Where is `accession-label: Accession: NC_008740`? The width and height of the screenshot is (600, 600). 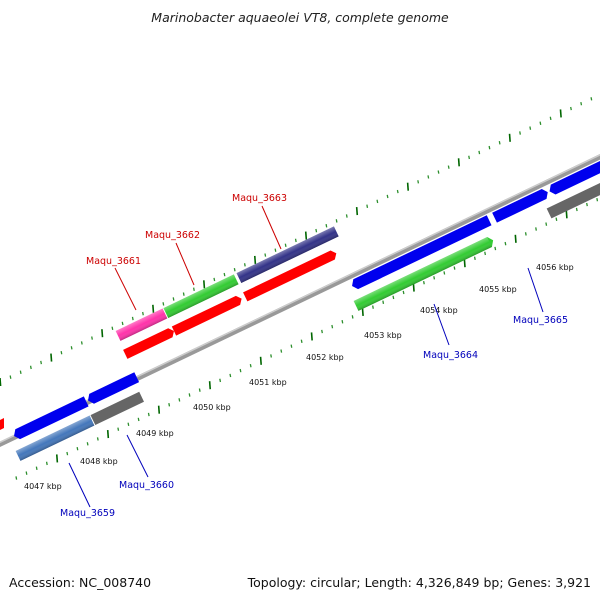
accession-label: Accession: NC_008740 is located at coordinates (80, 582).